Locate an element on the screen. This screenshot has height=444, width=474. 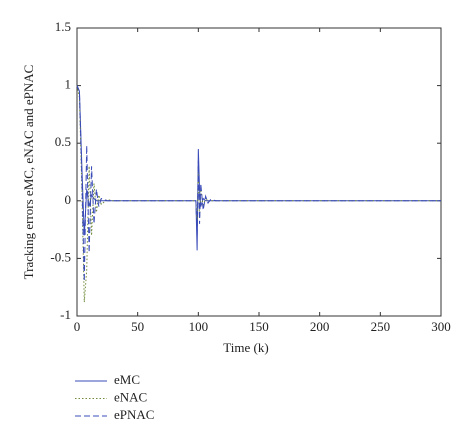
x-axis-label: Time (k) is located at coordinates (245, 347).